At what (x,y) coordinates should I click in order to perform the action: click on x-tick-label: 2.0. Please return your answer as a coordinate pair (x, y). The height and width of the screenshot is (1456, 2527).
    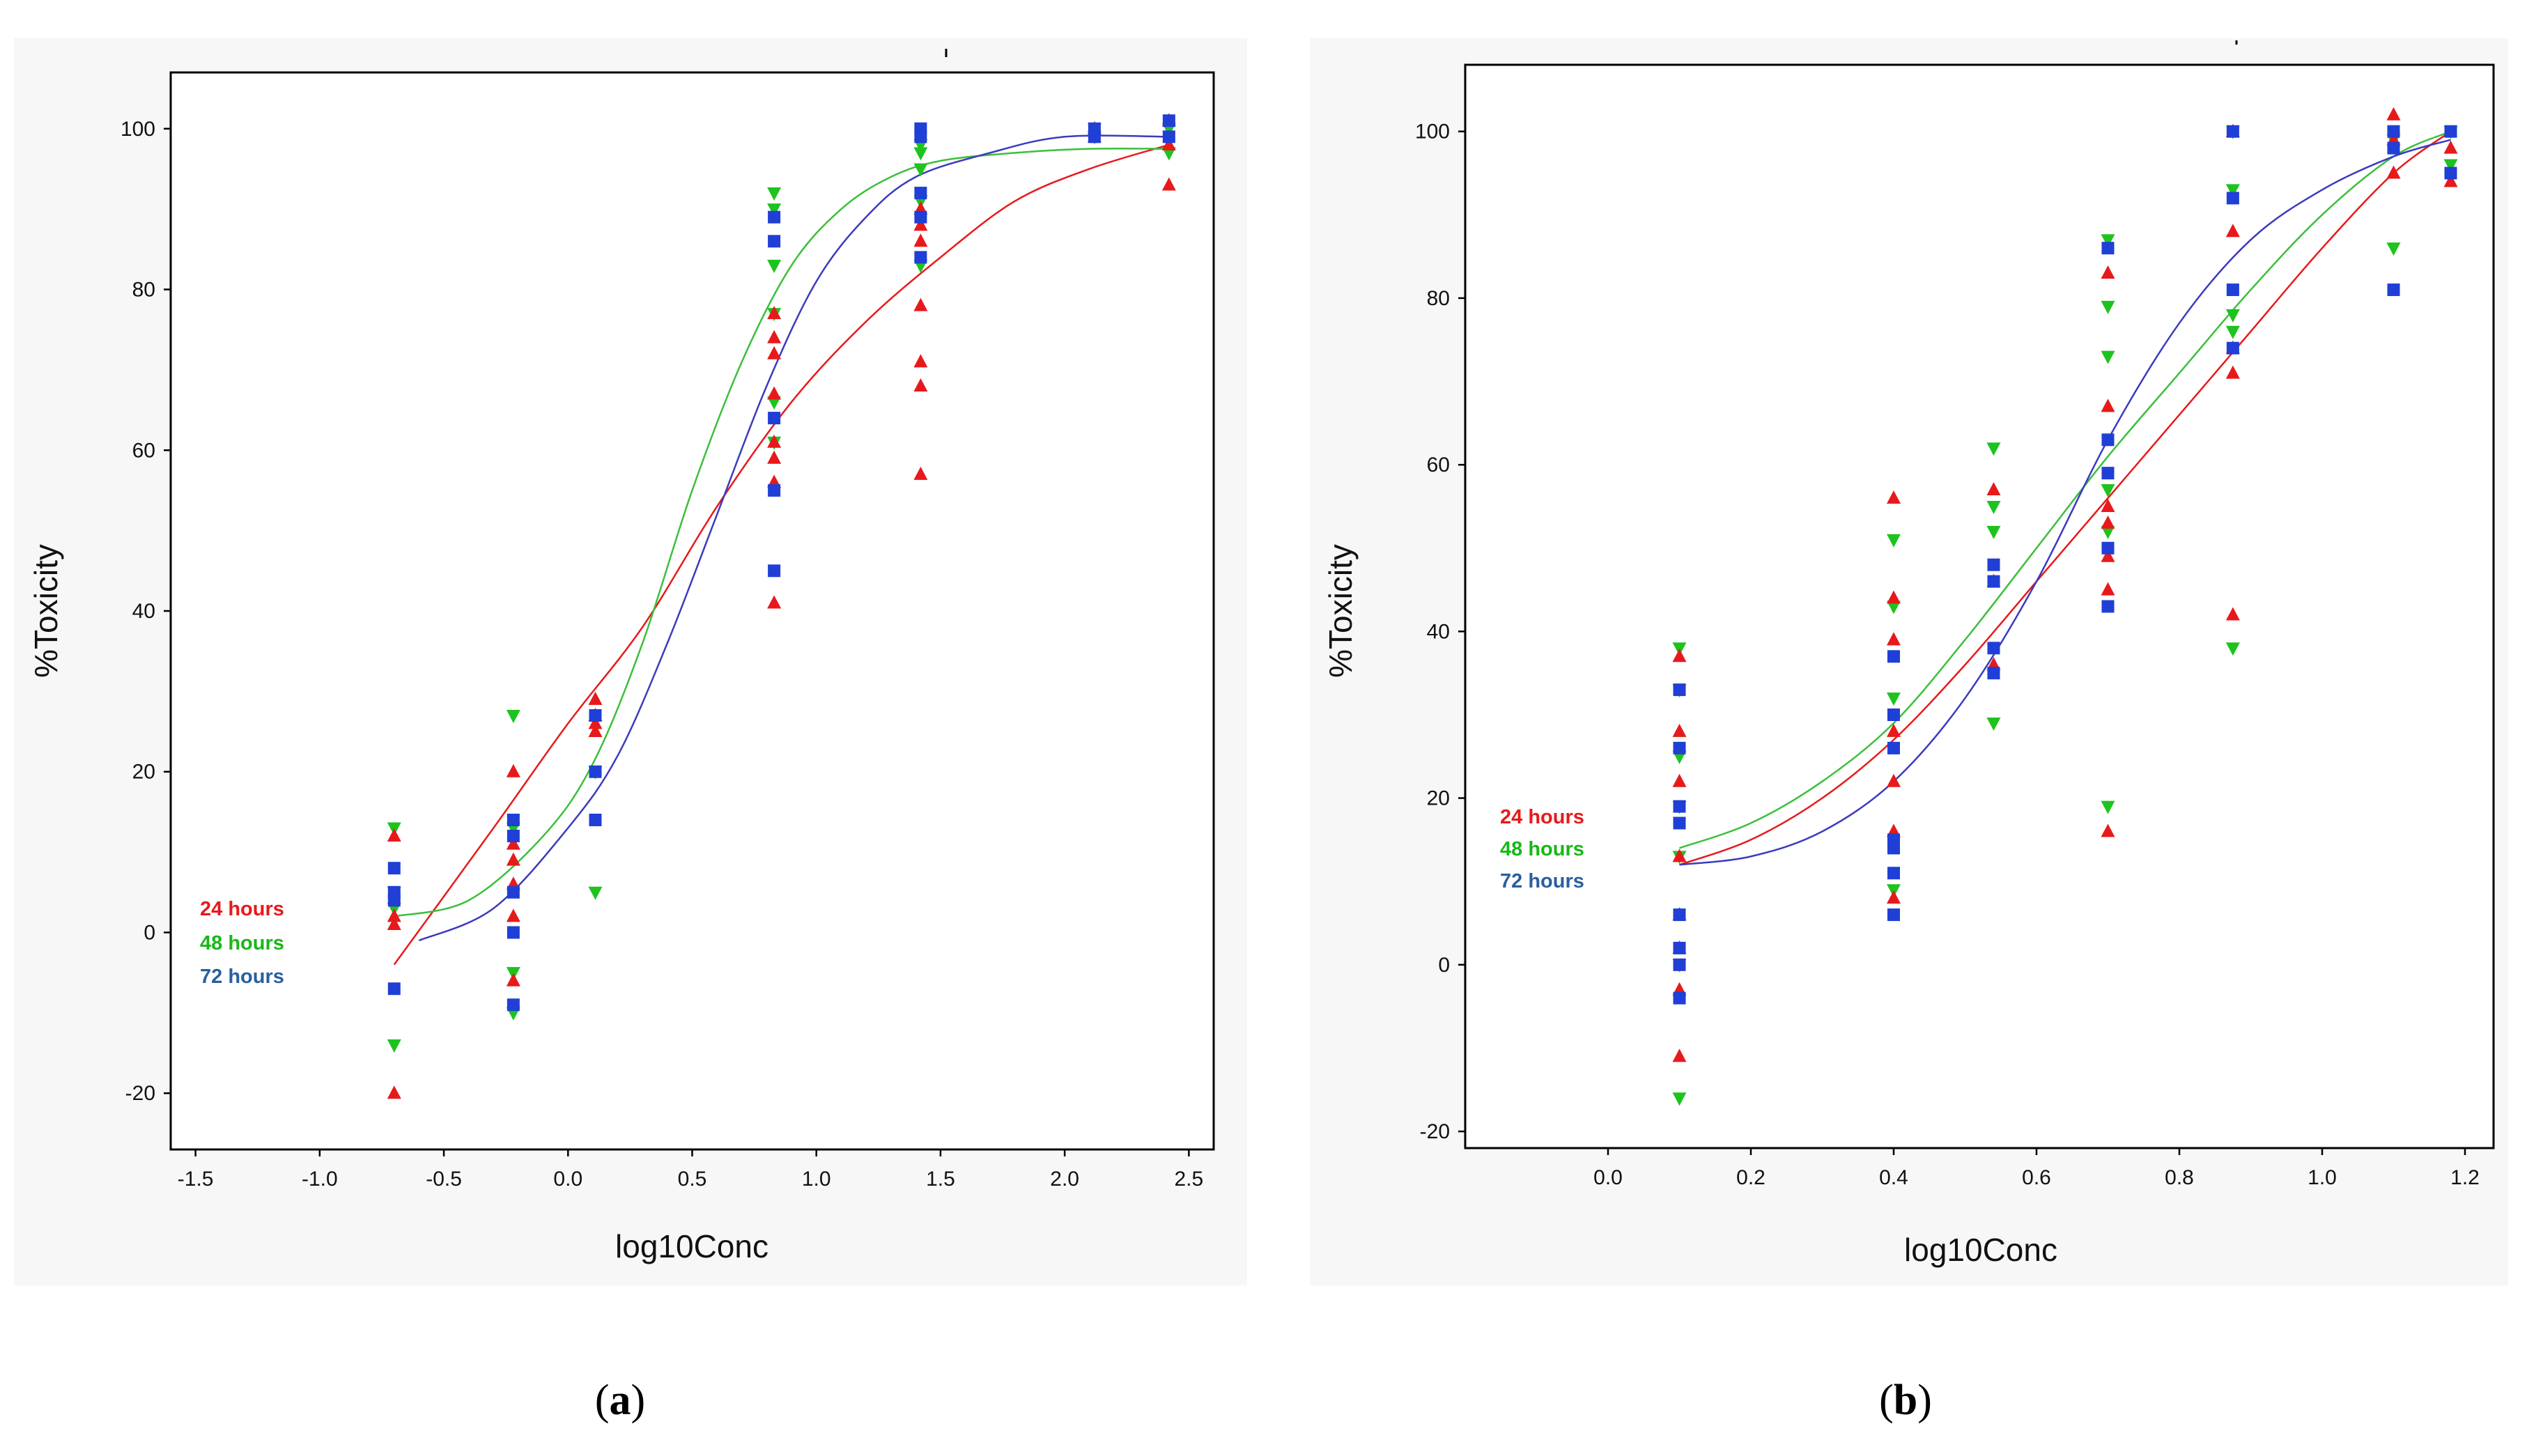
    Looking at the image, I should click on (1064, 1179).